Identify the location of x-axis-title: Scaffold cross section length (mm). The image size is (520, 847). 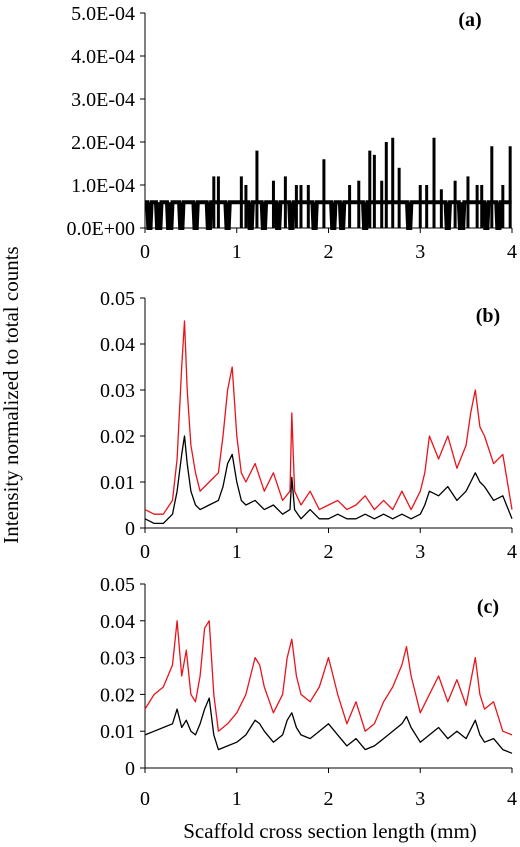
(330, 831).